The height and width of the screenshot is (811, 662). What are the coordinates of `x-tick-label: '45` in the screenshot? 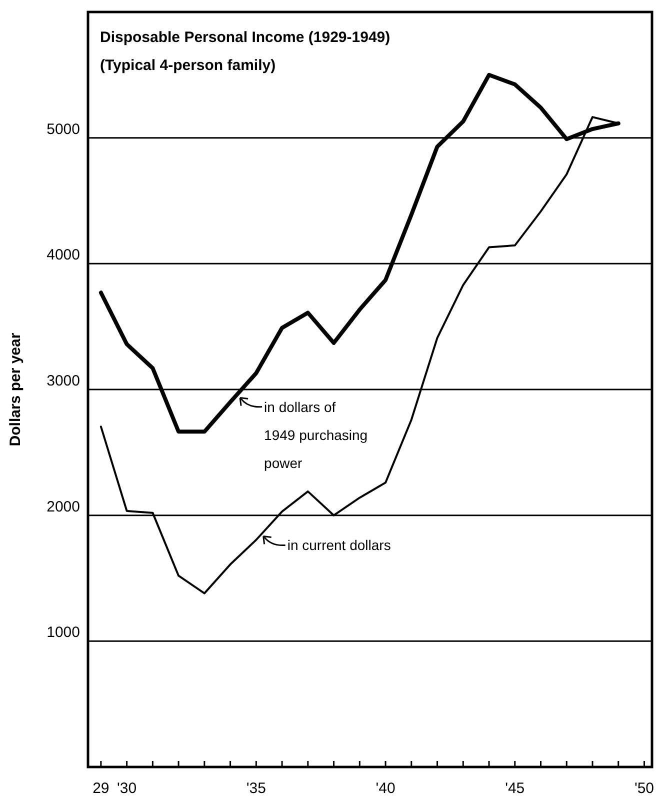 It's located at (515, 788).